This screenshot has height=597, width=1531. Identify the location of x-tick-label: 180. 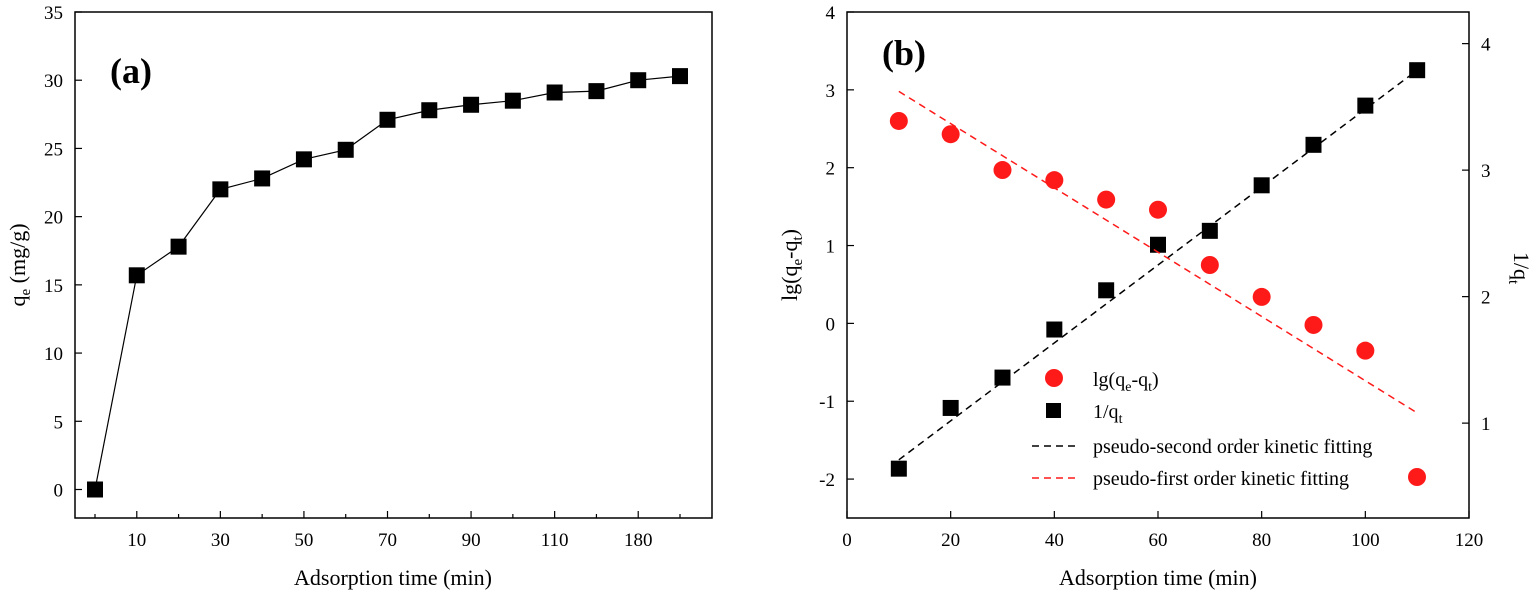
(638, 540).